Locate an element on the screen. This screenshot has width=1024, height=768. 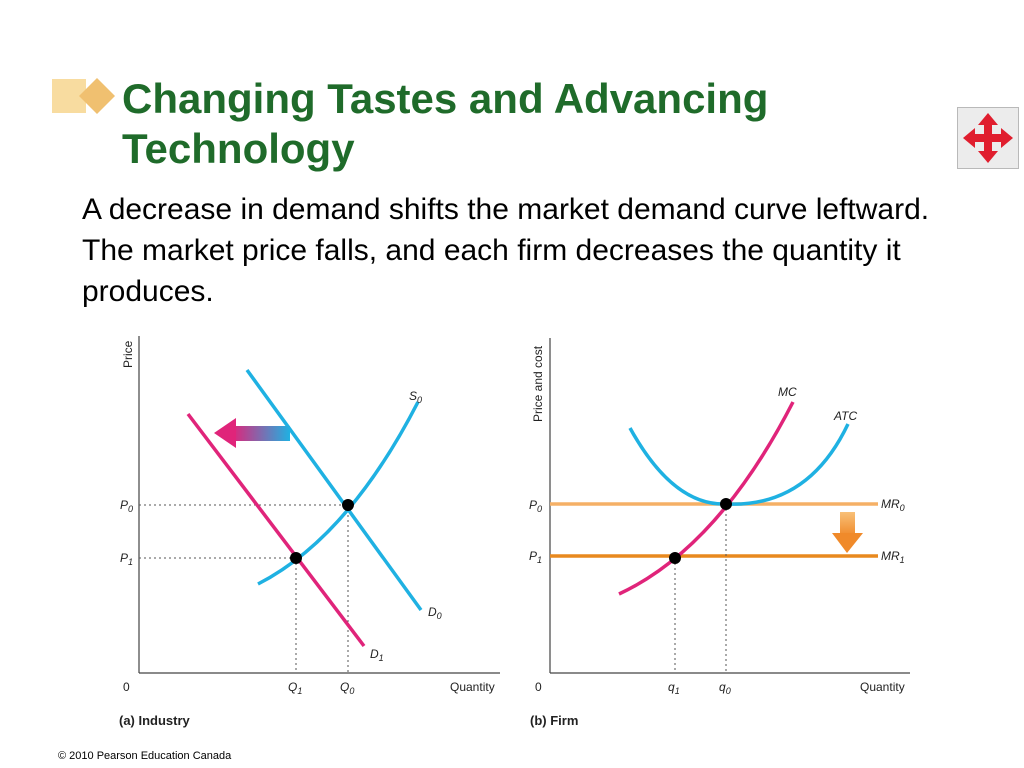
marginal-cost-curve is located at coordinates (706, 498).